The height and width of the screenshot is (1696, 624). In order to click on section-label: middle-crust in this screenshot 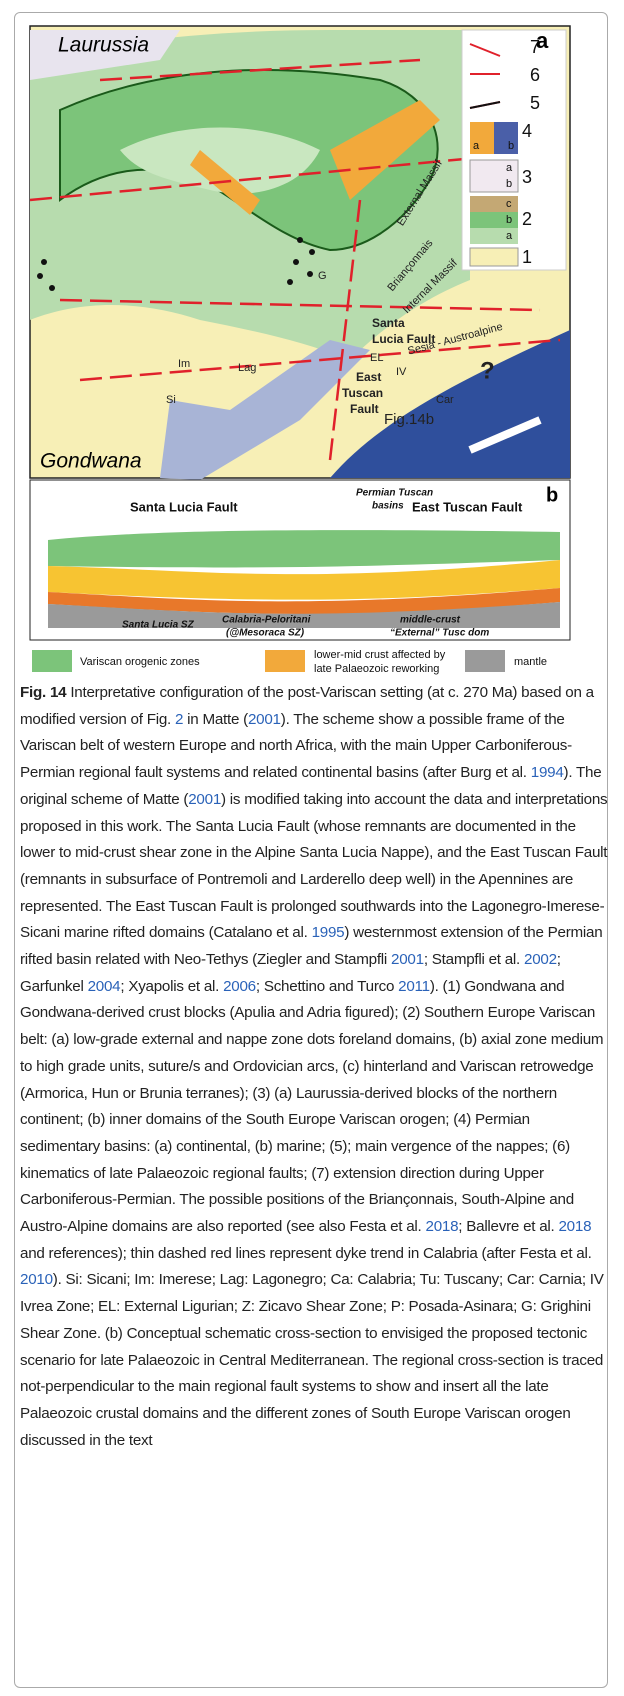, I will do `click(430, 620)`.